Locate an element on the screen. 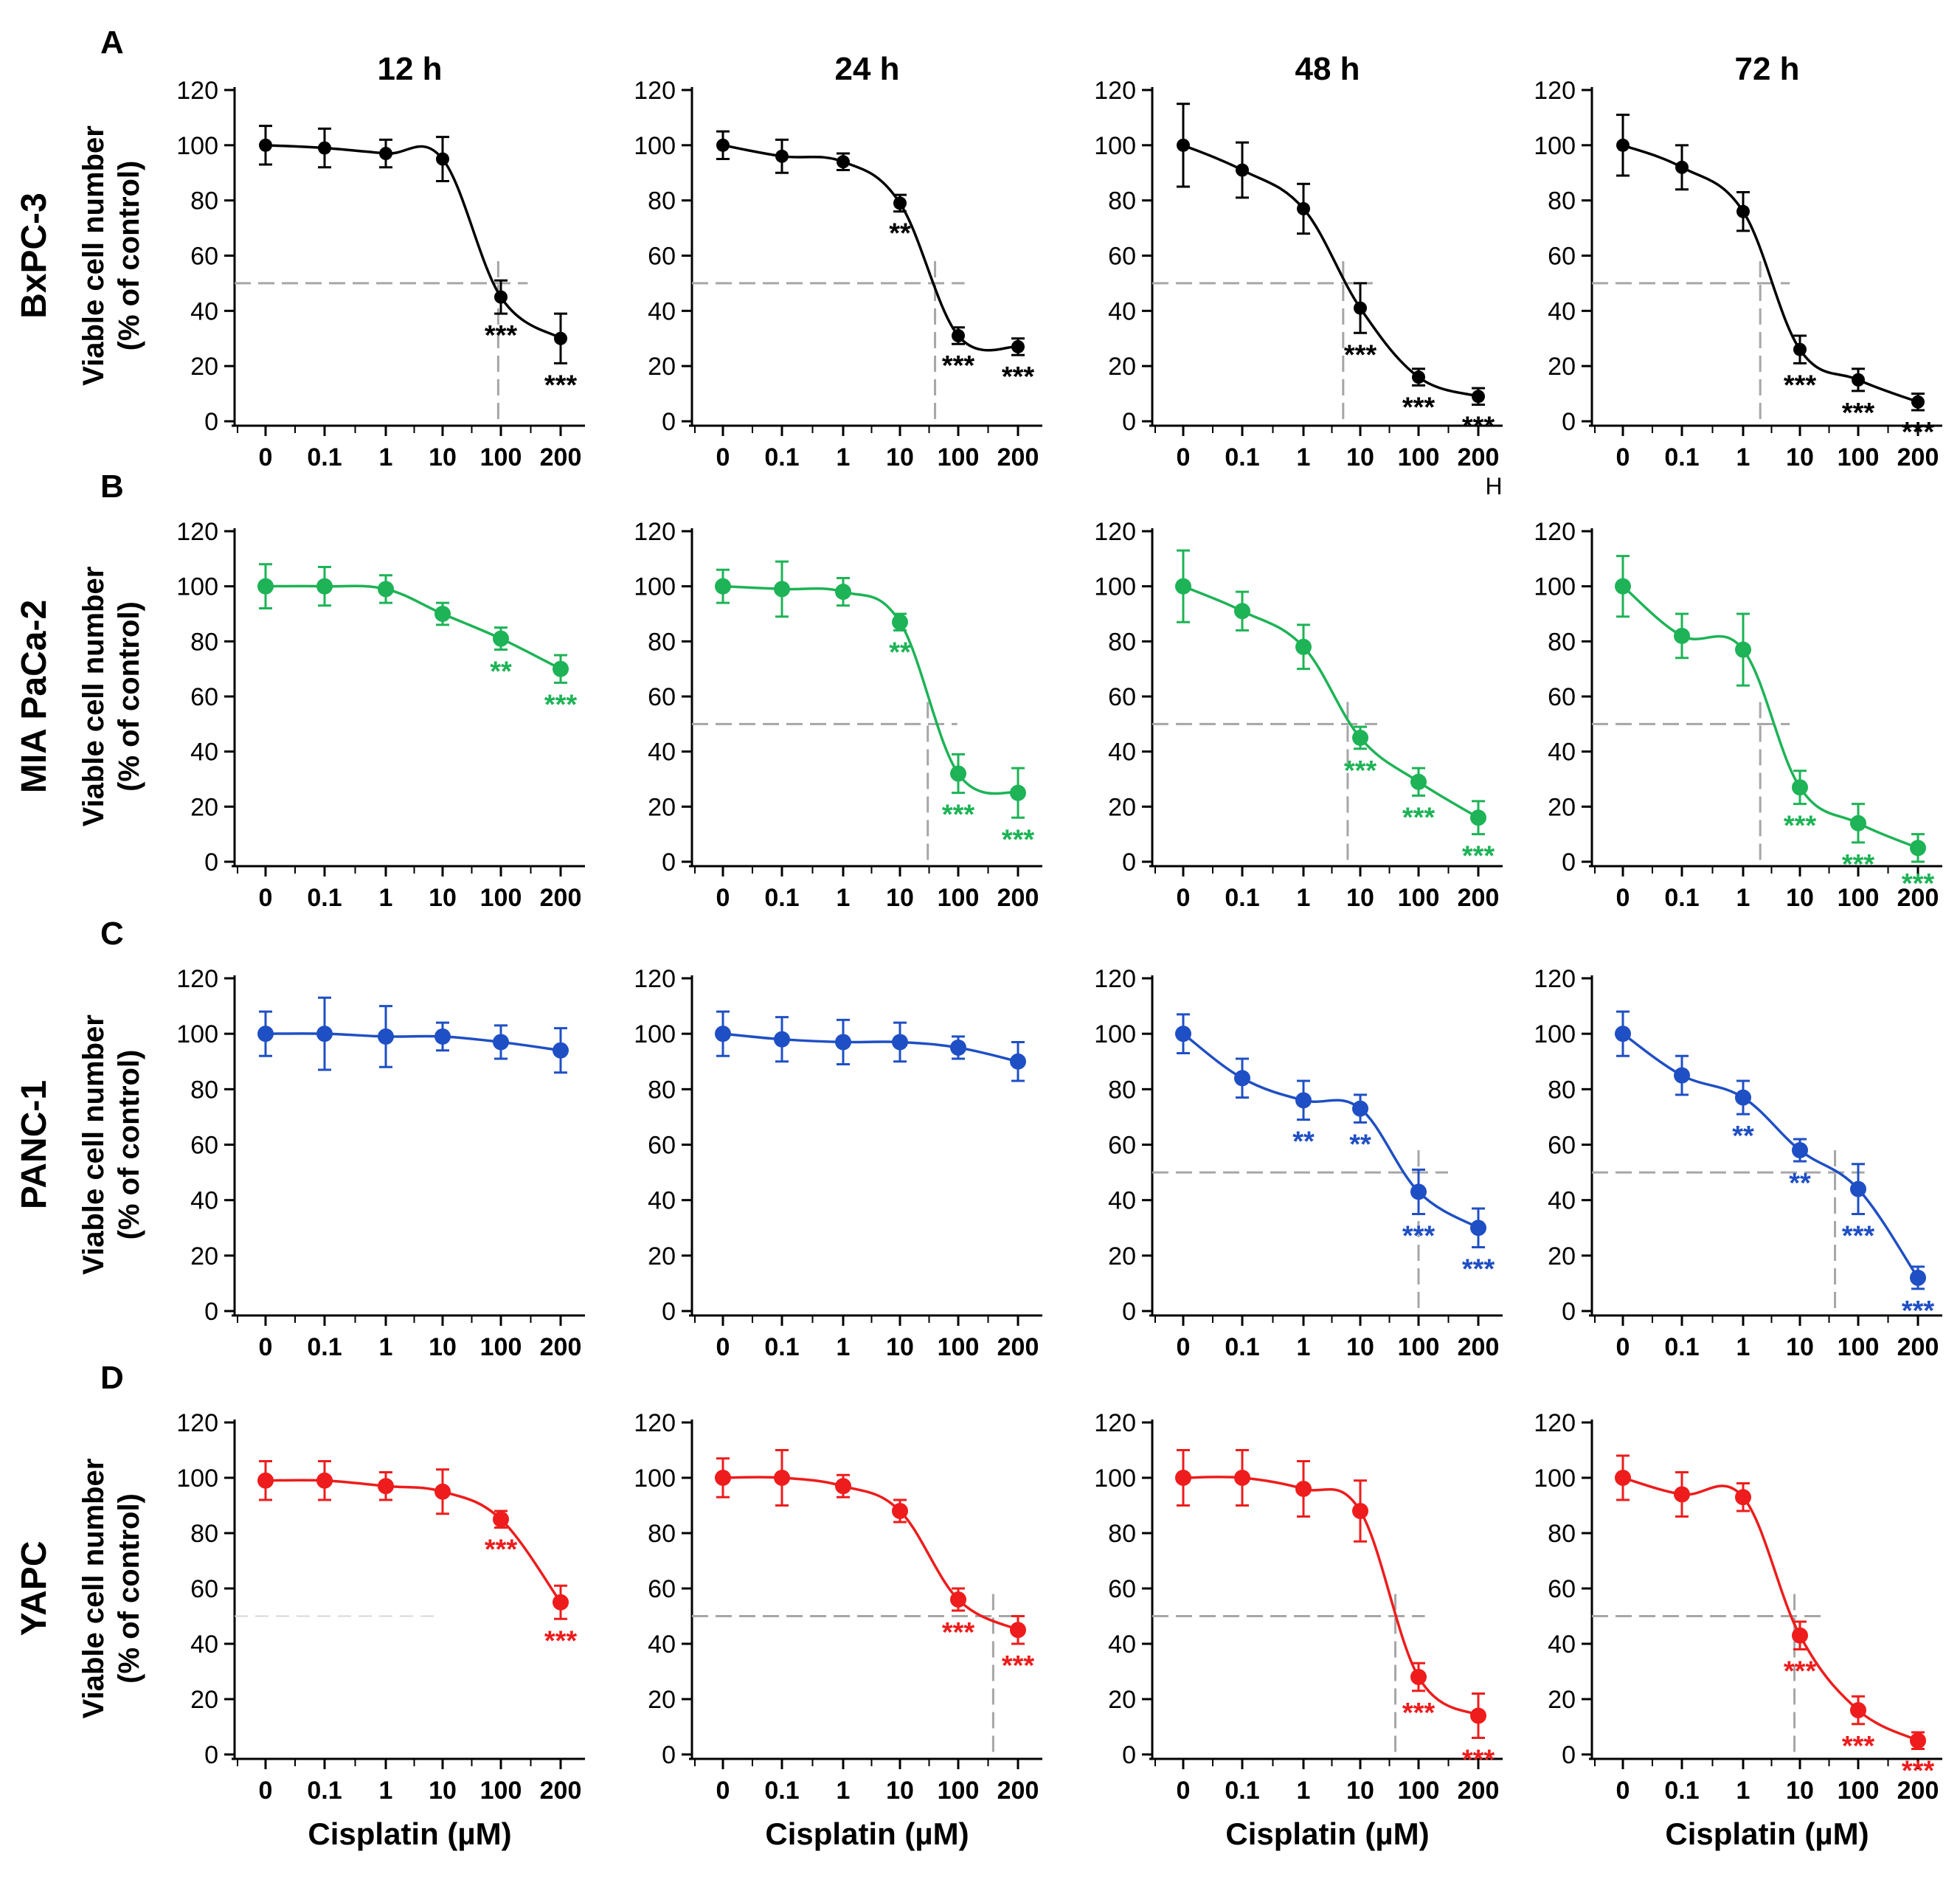 The height and width of the screenshot is (1888, 1960). stray-label: H is located at coordinates (1494, 486).